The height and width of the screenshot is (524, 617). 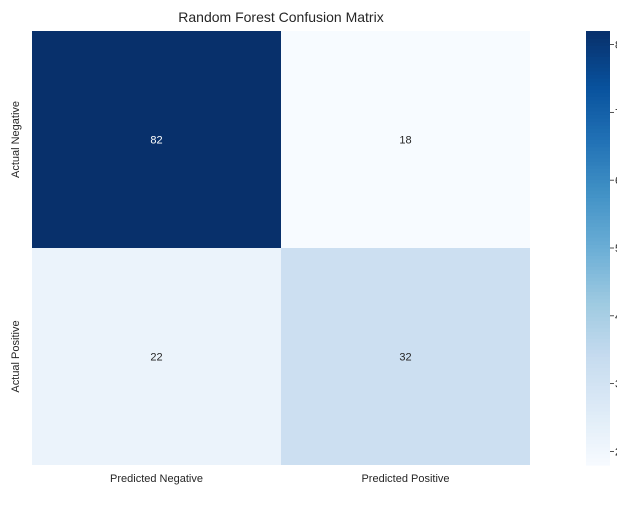 I want to click on colorbar-tick-label: 30, so click(x=616, y=385).